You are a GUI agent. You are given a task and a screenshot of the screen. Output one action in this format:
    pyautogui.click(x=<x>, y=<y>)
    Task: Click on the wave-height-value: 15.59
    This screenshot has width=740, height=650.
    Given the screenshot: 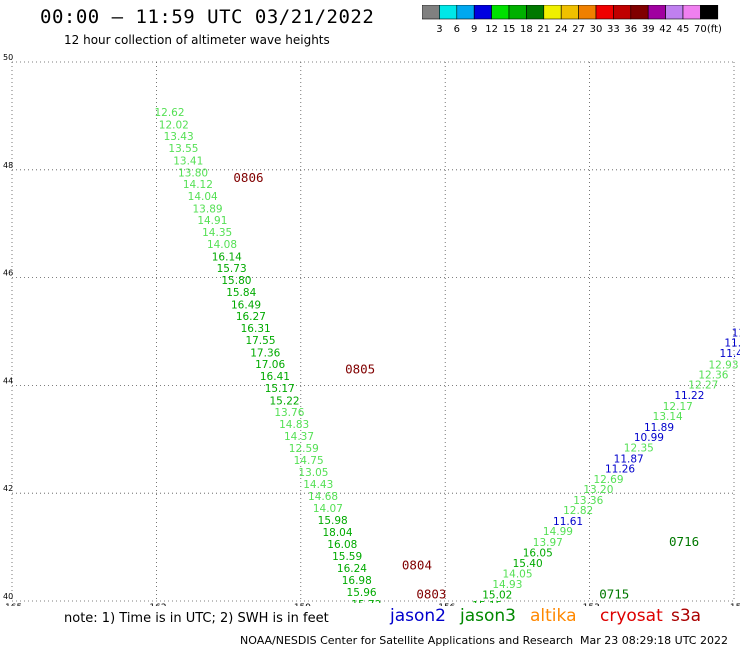 What is the action you would take?
    pyautogui.click(x=347, y=557)
    